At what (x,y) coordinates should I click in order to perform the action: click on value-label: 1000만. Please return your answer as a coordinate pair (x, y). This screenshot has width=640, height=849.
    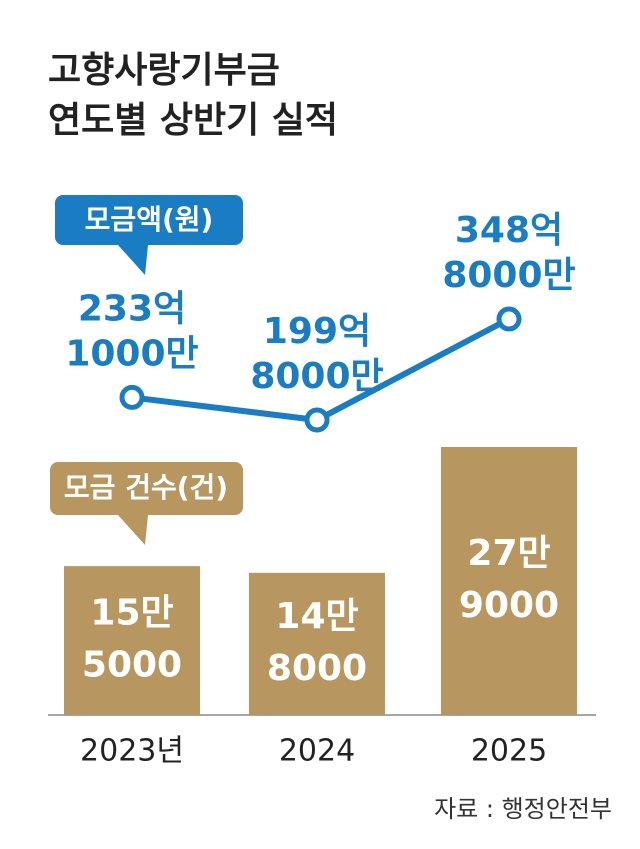
    Looking at the image, I should click on (131, 353).